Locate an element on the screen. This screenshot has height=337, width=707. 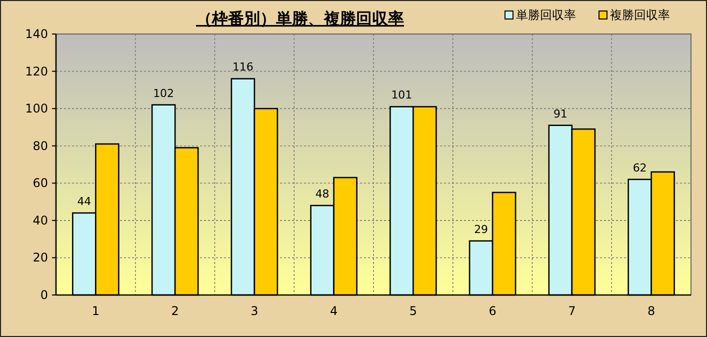
data-label: 29 is located at coordinates (481, 229).